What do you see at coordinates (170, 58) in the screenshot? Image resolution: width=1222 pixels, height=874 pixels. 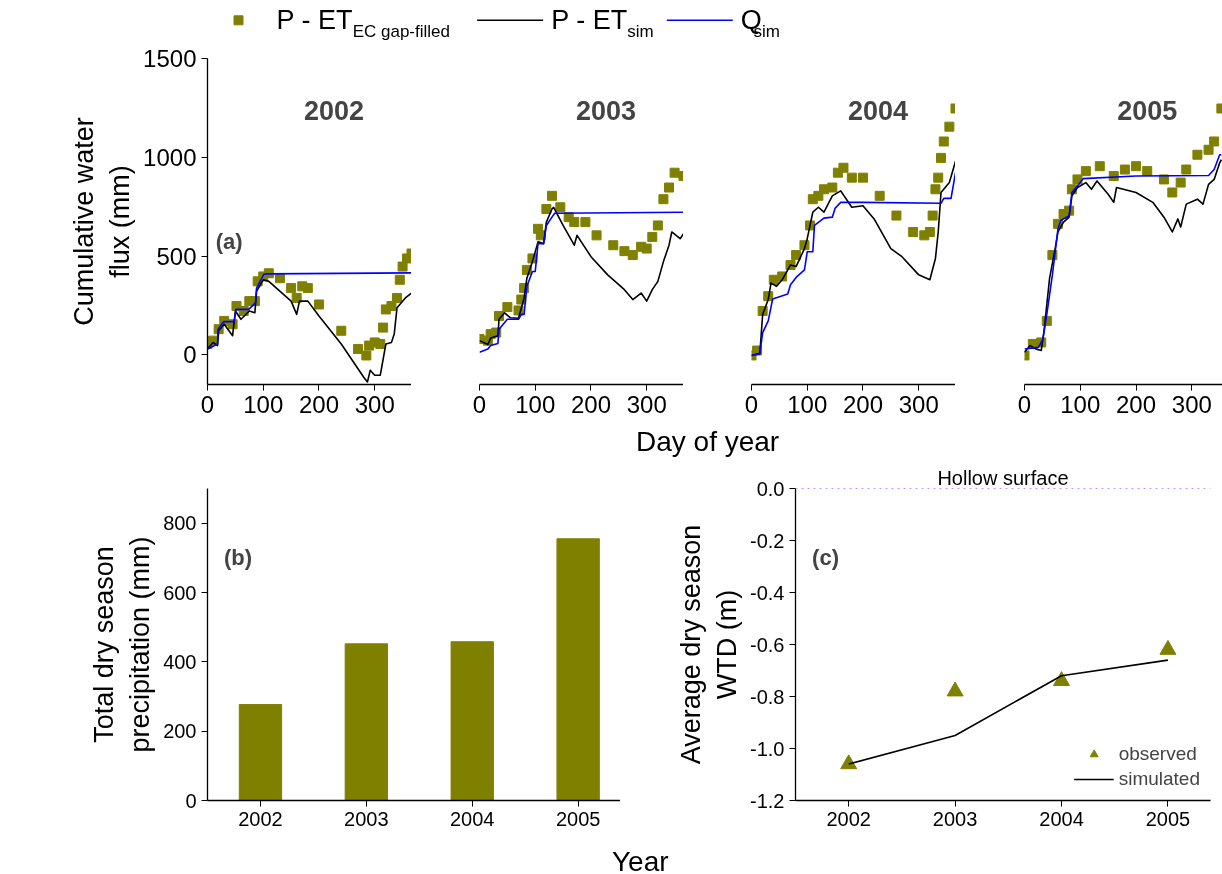 I see `y-tick-label: 1500` at bounding box center [170, 58].